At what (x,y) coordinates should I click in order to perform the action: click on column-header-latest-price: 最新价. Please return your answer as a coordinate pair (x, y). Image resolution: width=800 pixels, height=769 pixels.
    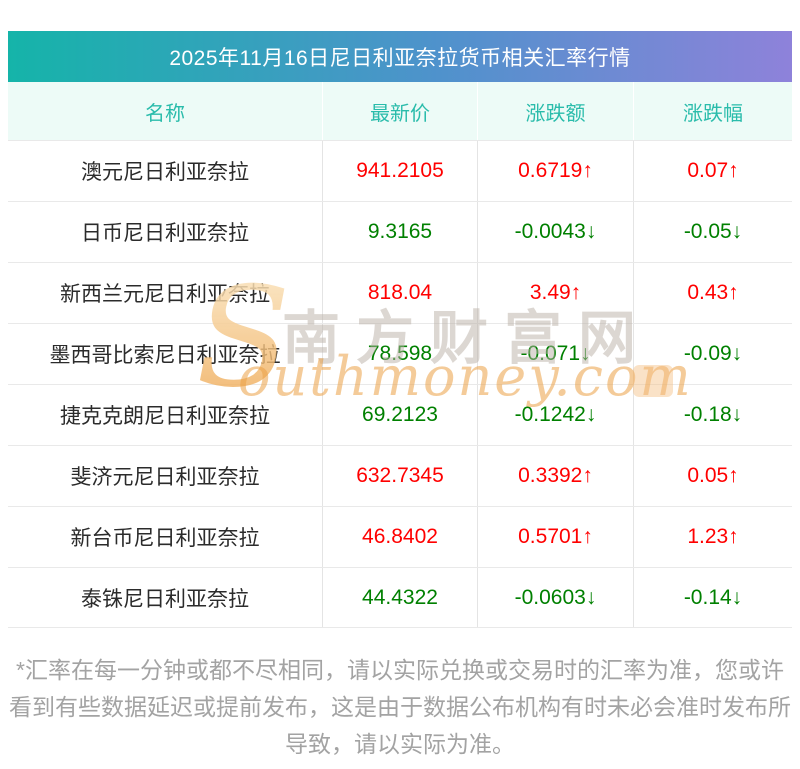
    Looking at the image, I should click on (399, 111).